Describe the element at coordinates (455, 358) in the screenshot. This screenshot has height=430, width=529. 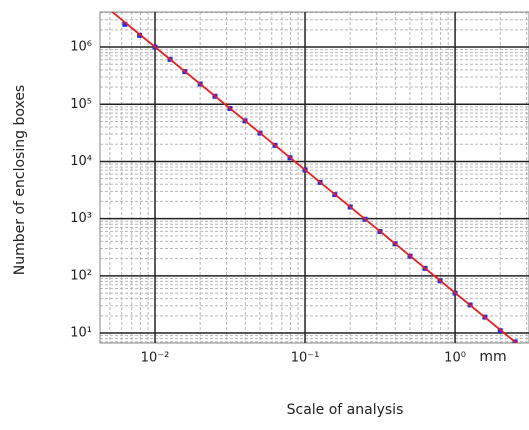
I see `x-tick-label: 10⁰` at that location.